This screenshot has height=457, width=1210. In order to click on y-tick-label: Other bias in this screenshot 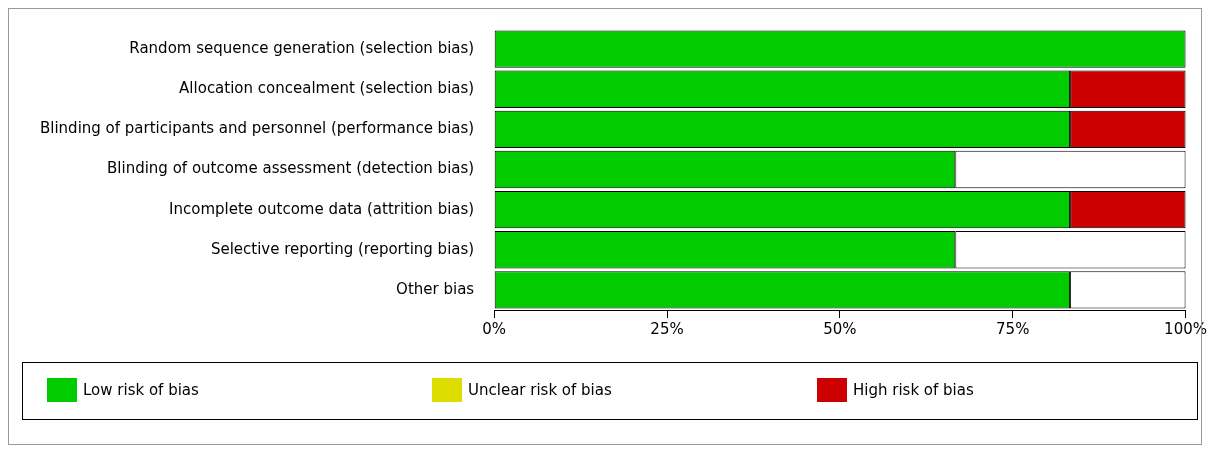, I will do `click(435, 288)`.